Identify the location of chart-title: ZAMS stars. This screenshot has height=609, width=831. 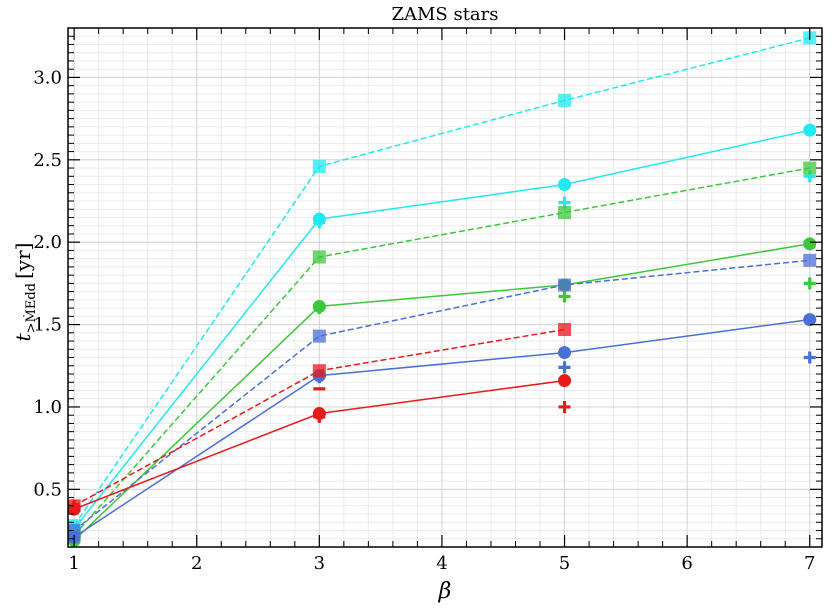
(444, 14).